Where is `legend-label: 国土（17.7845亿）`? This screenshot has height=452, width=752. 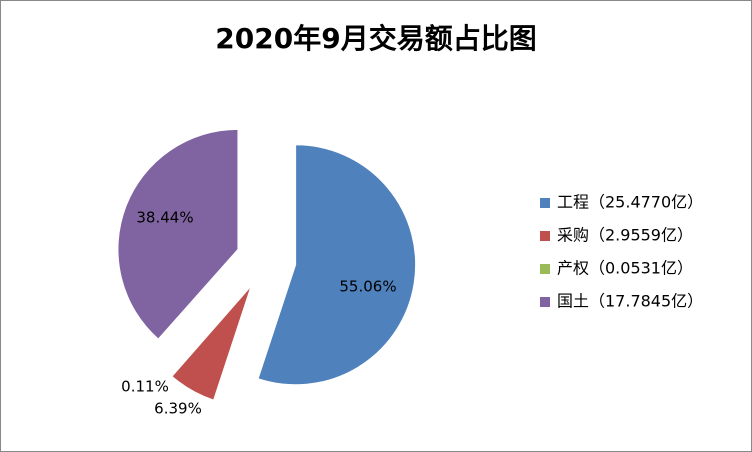 legend-label: 国土（17.7845亿） is located at coordinates (630, 301).